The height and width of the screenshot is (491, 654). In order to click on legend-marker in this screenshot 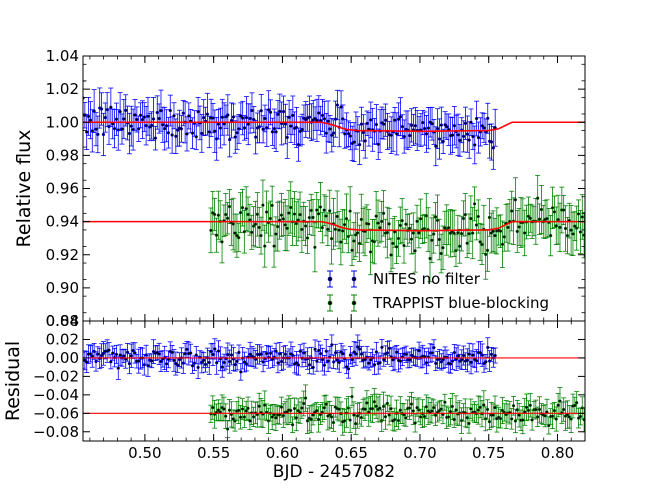, I will do `click(330, 279)`.